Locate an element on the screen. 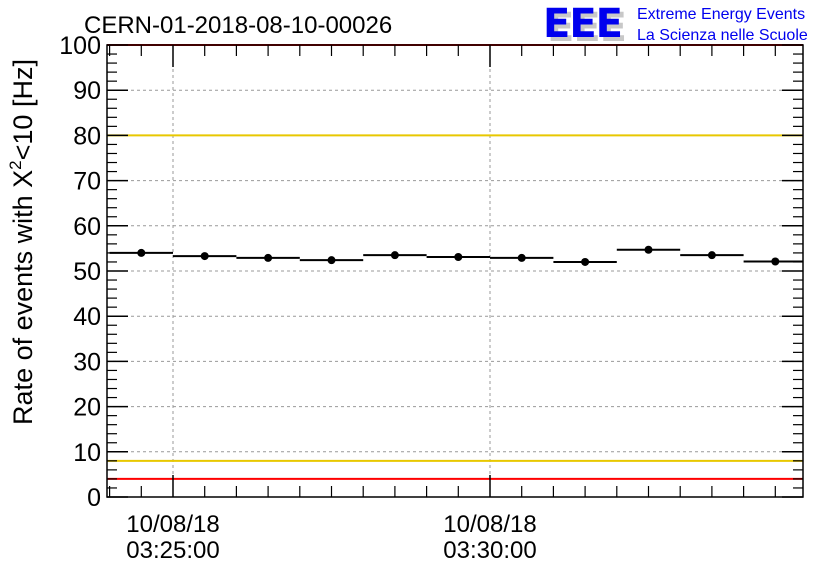 This screenshot has height=572, width=836. y-axis-label-superscript: 2 is located at coordinates (15, 164).